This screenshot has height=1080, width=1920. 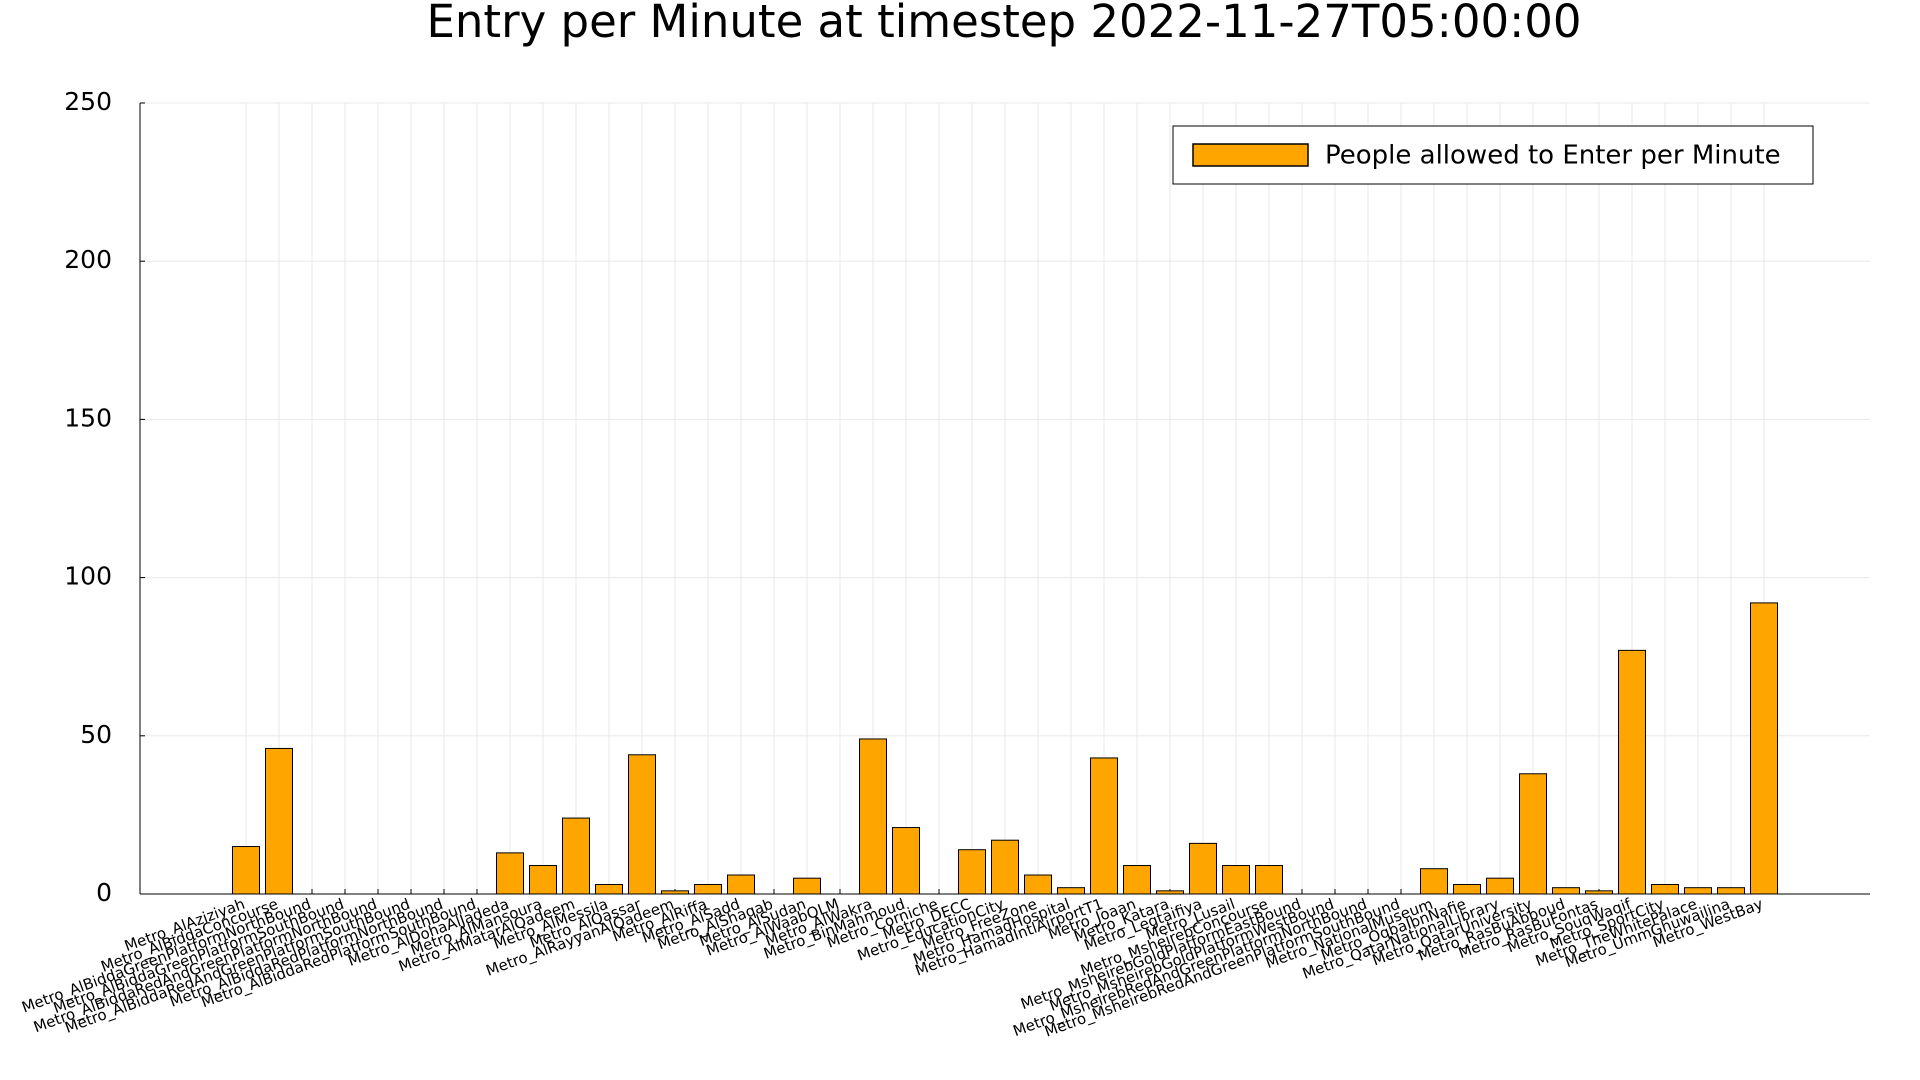 What do you see at coordinates (88, 101) in the screenshot?
I see `y-tick-label: 250` at bounding box center [88, 101].